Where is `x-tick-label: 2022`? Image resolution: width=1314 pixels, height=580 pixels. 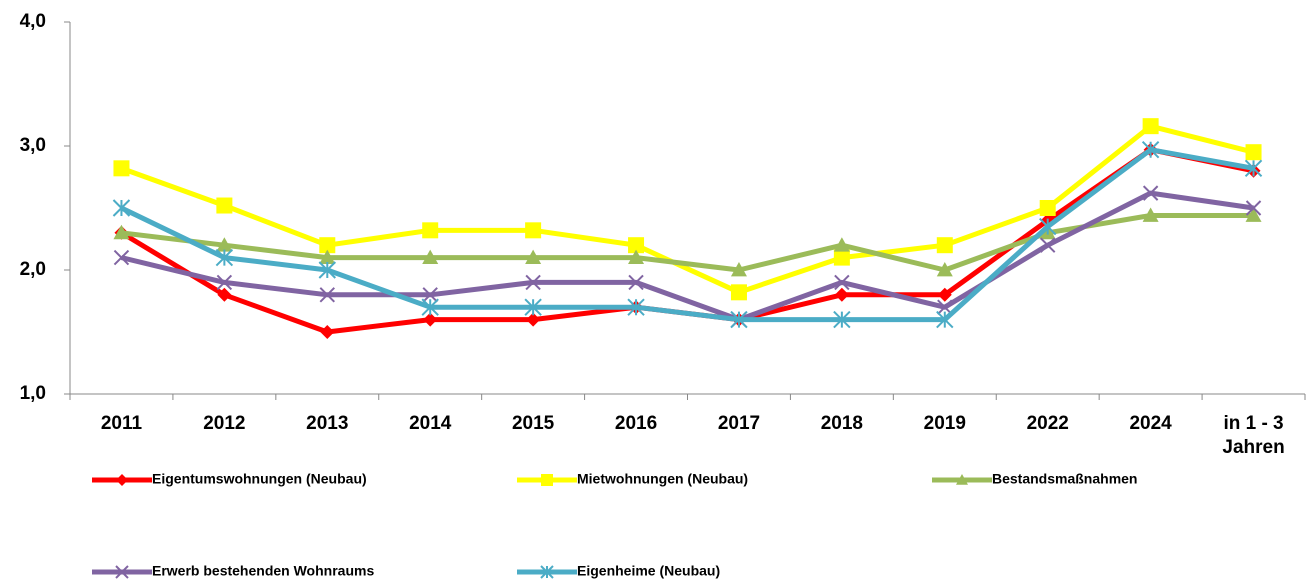 x-tick-label: 2022 is located at coordinates (1047, 423).